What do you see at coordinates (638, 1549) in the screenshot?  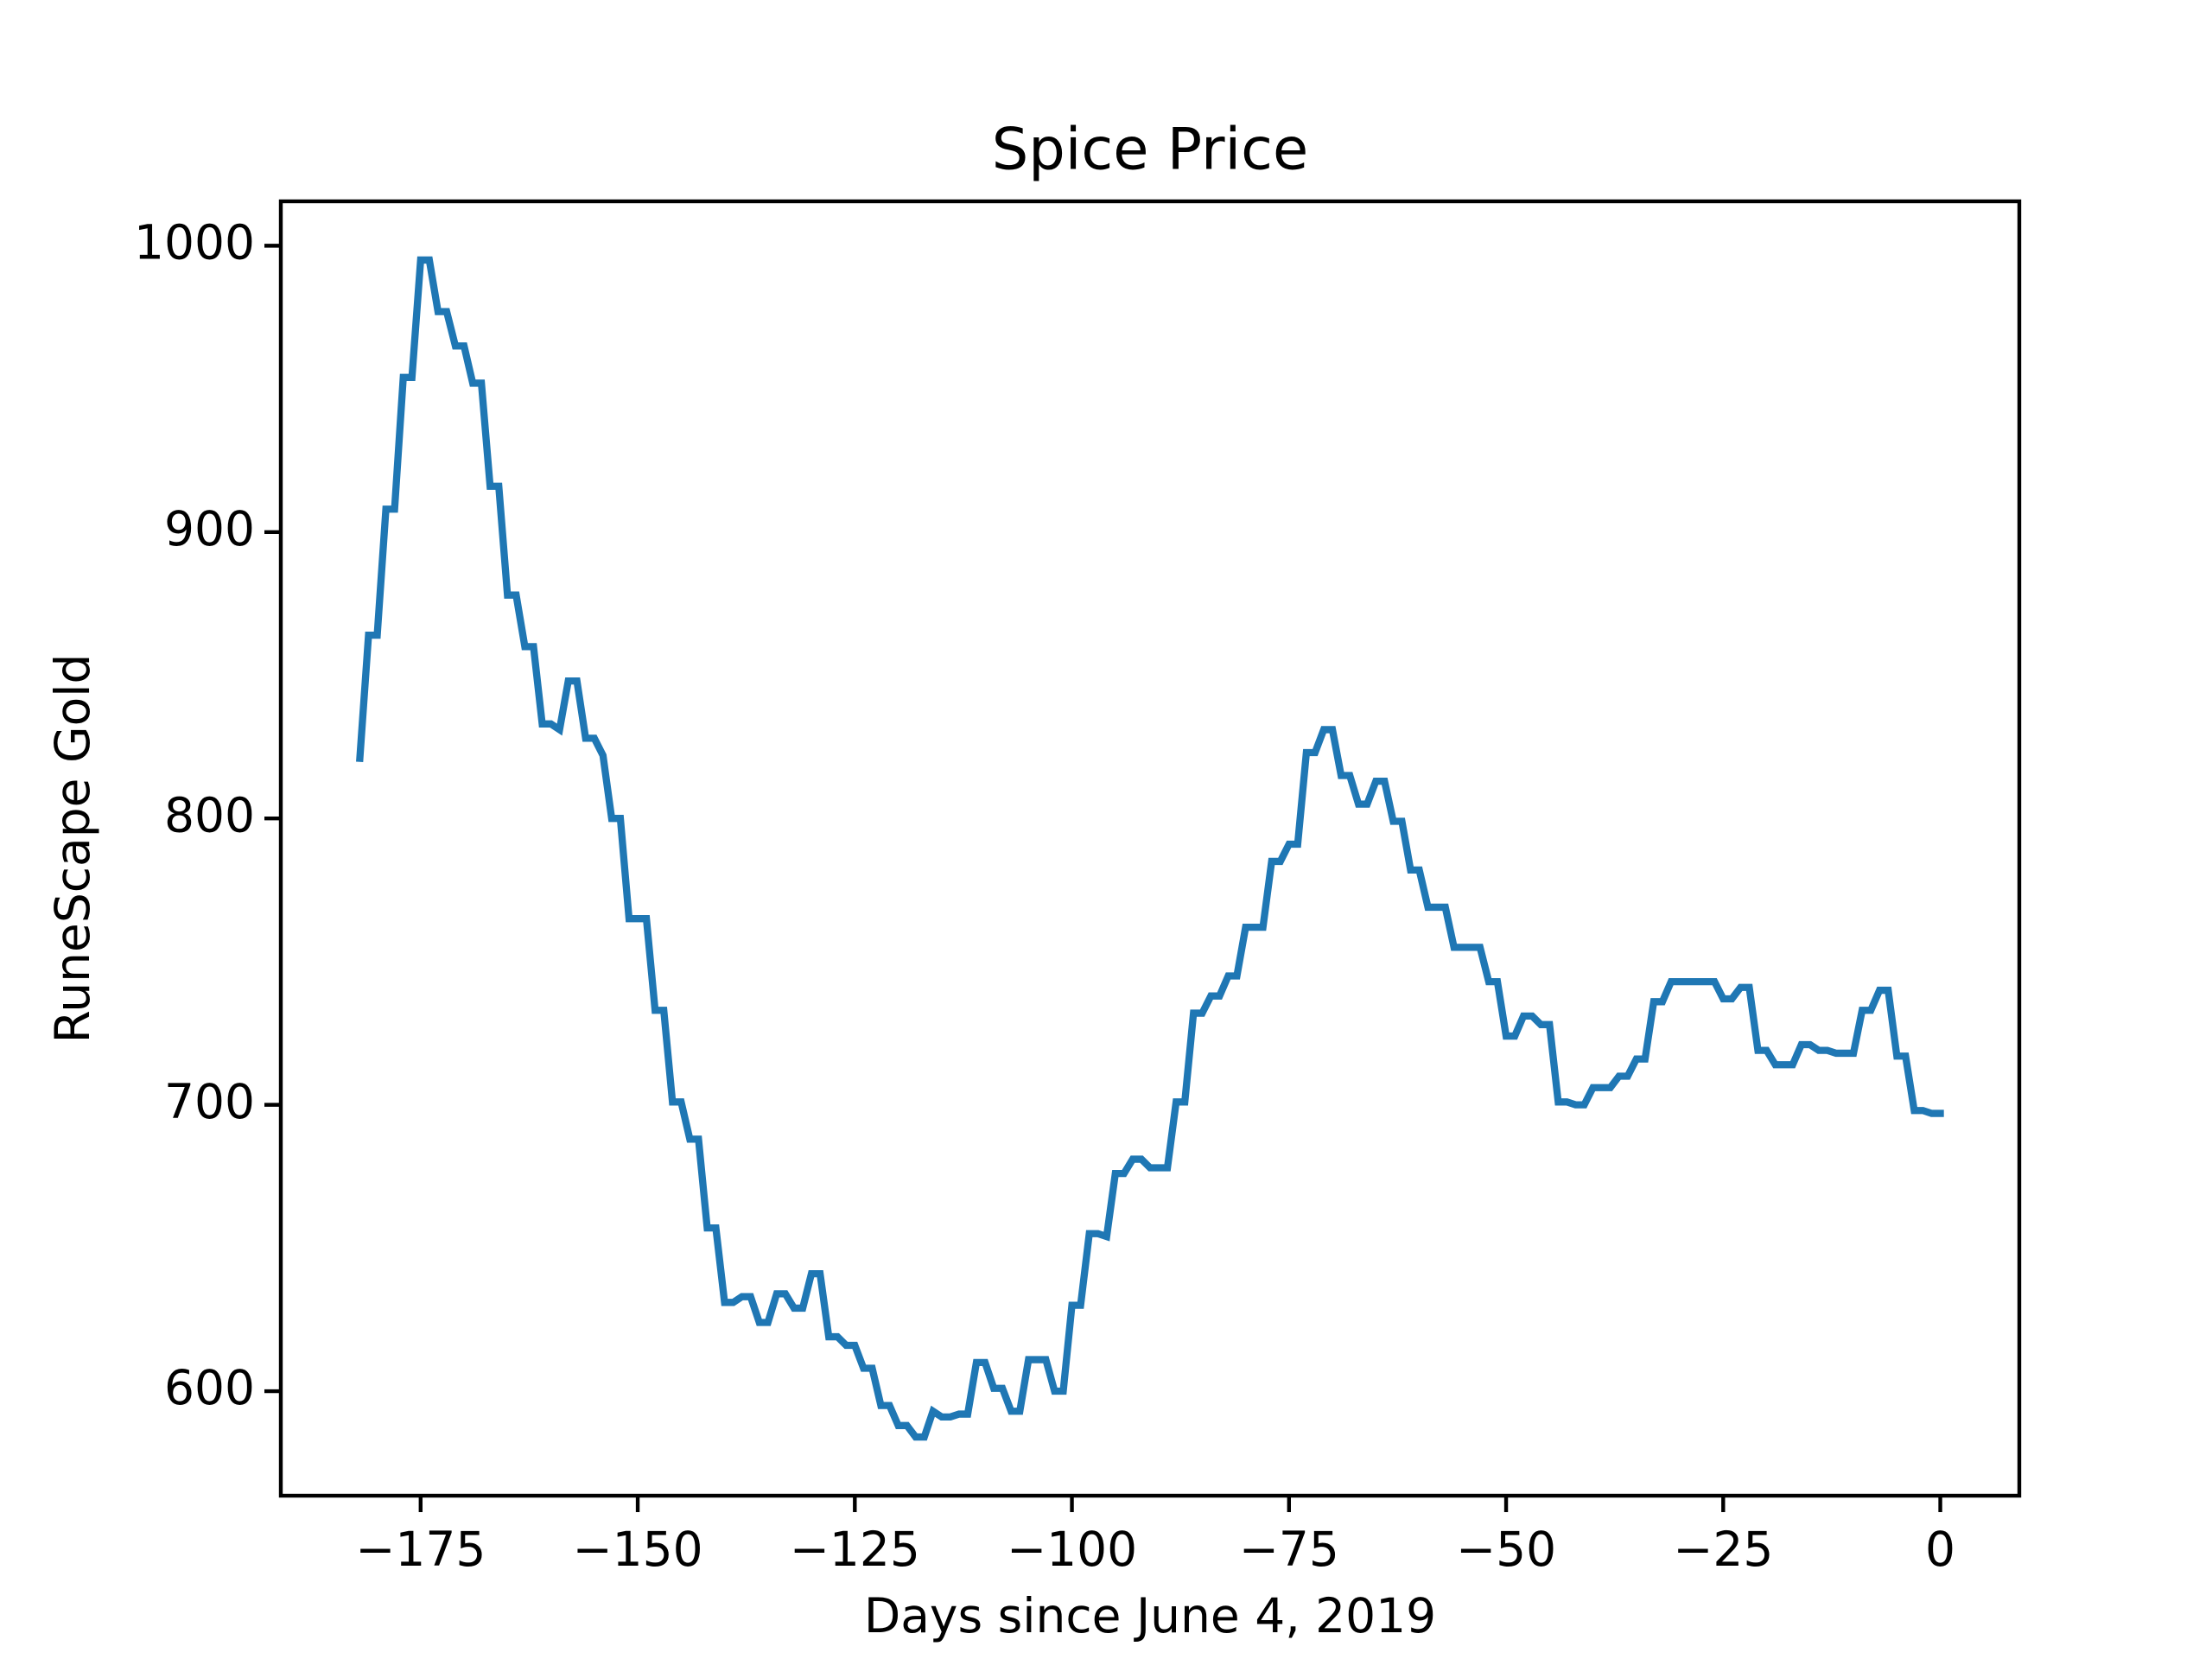 I see `x-tick-label: −150` at bounding box center [638, 1549].